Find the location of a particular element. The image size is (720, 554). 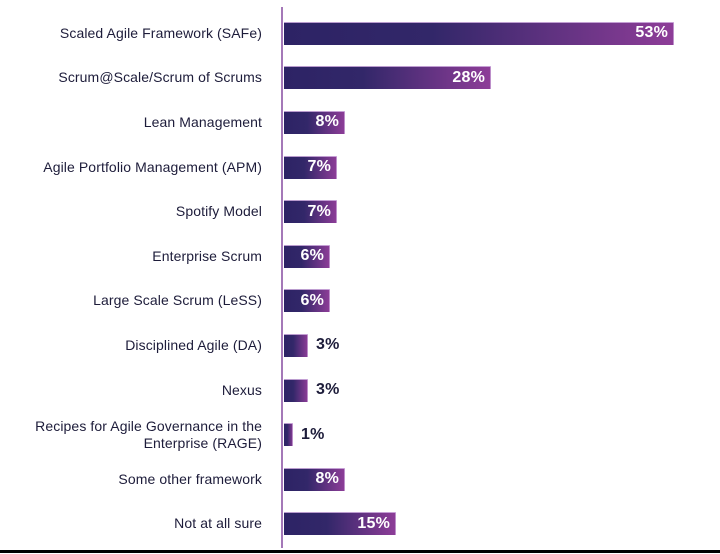

category-label: Disciplined Agile (DA) is located at coordinates (193, 344).